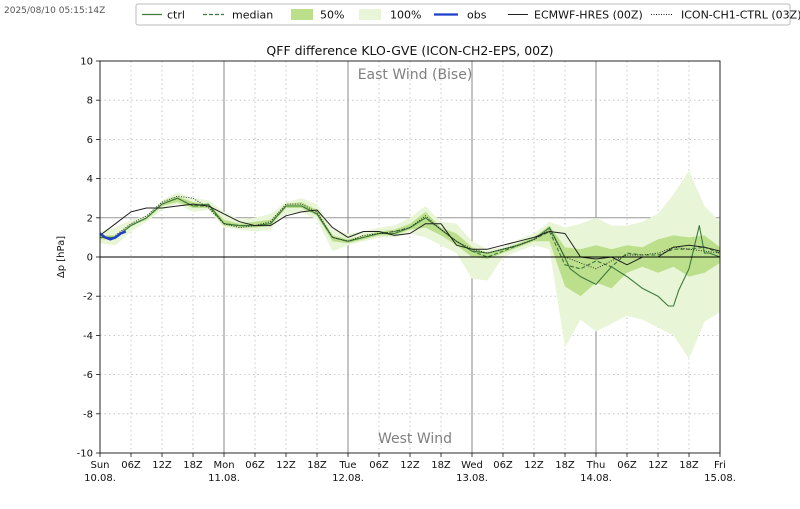 Image resolution: width=800 pixels, height=509 pixels. What do you see at coordinates (61, 257) in the screenshot?
I see `y-axis-label: Δp [hPa]` at bounding box center [61, 257].